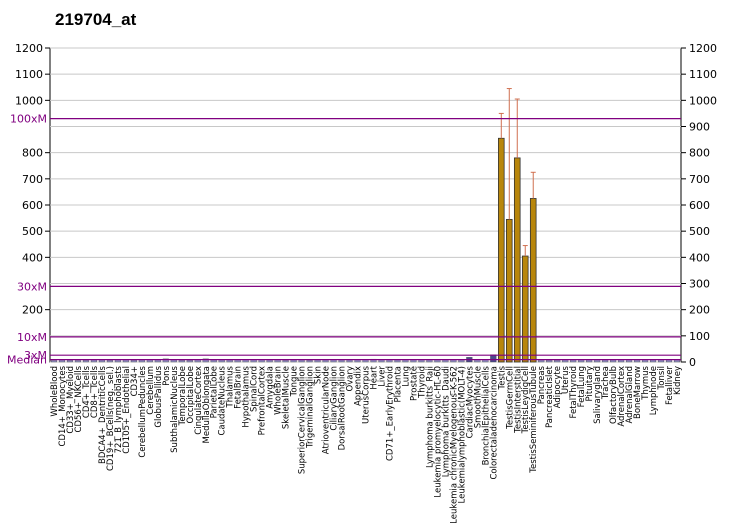 The image size is (732, 530). What do you see at coordinates (32, 153) in the screenshot?
I see `left-tick-label: 800` at bounding box center [32, 153].